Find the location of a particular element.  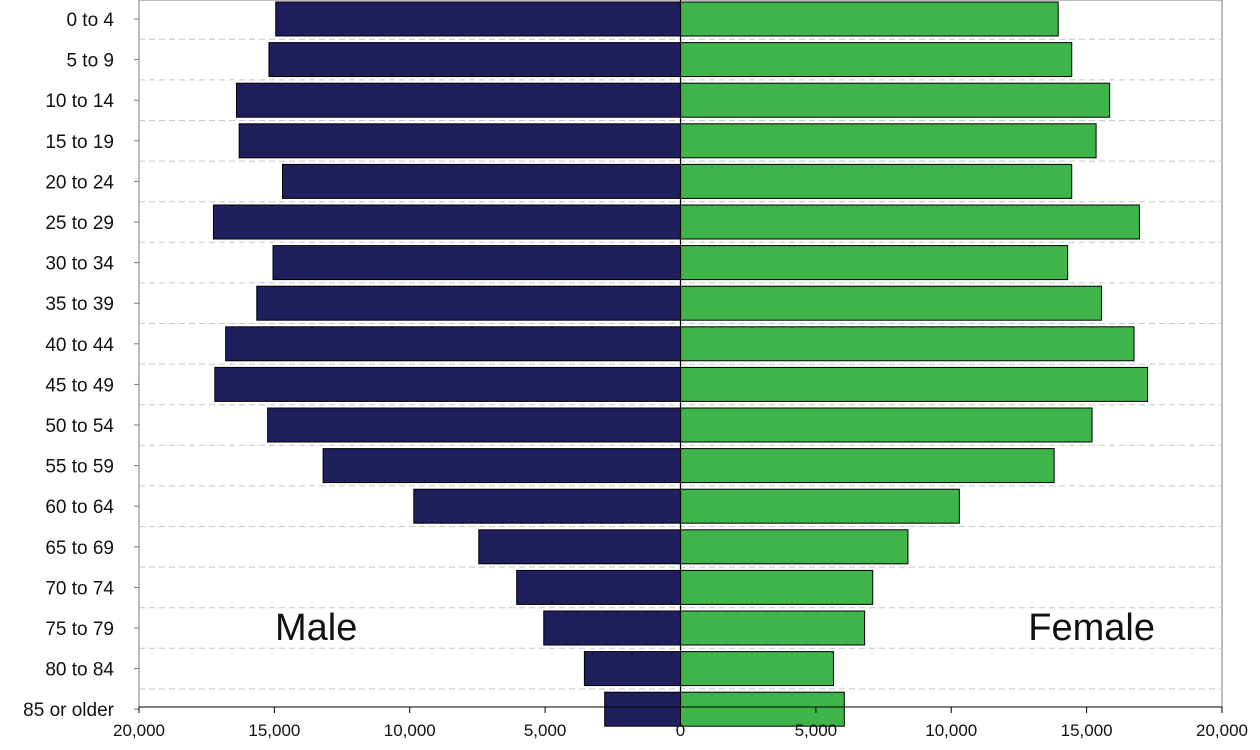

series-label-male: Male is located at coordinates (316, 628).